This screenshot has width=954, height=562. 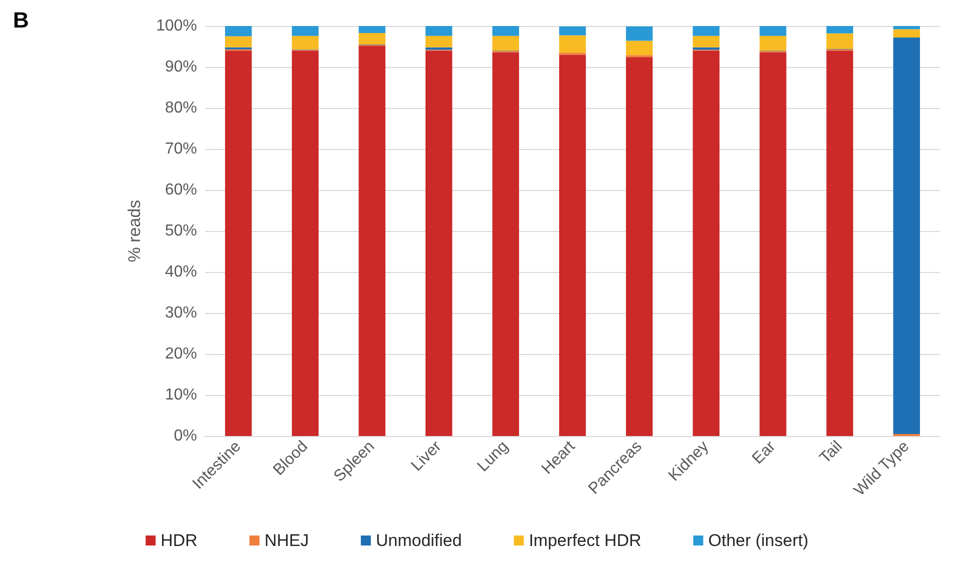 What do you see at coordinates (286, 540) in the screenshot?
I see `legend-label: NHEJ` at bounding box center [286, 540].